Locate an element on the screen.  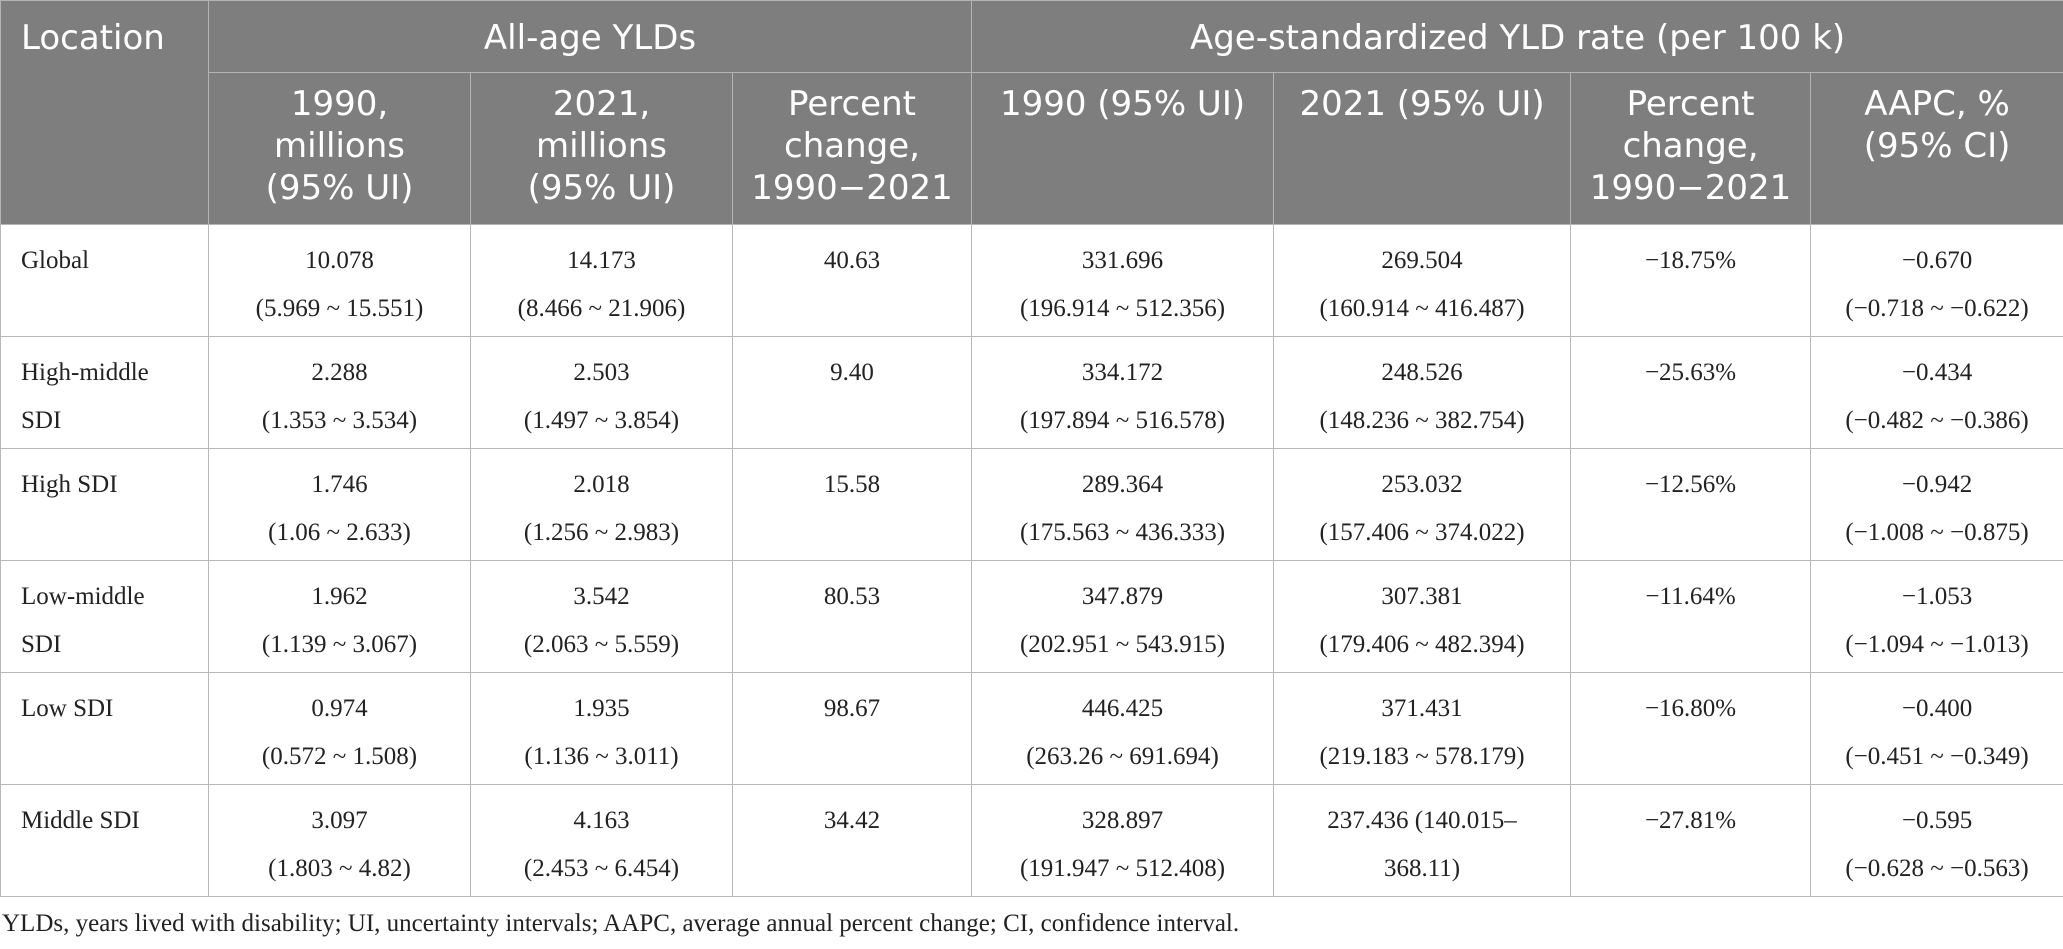
cell-rate-2021: 307.381 (179.406 ~ 482.394) is located at coordinates (1422, 616).